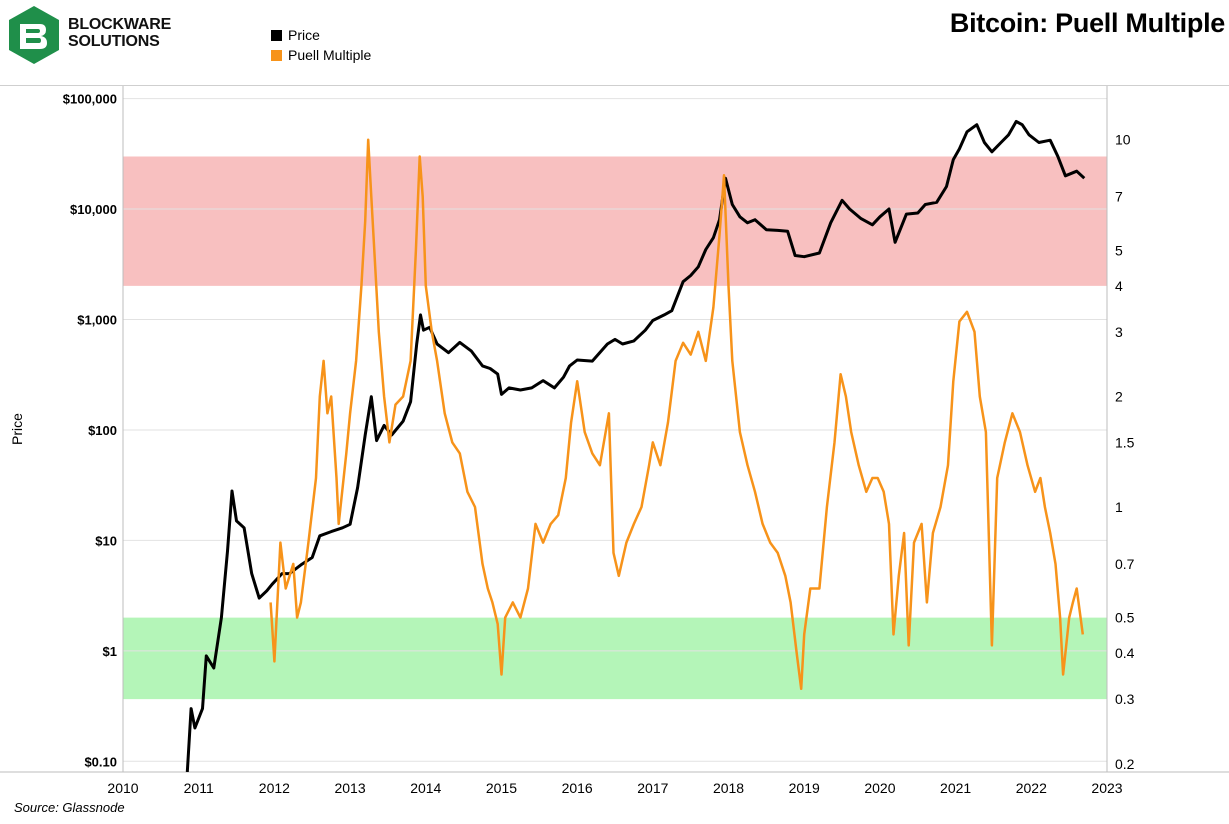 Image resolution: width=1229 pixels, height=824 pixels. I want to click on x-tick-label: 2016, so click(577, 788).